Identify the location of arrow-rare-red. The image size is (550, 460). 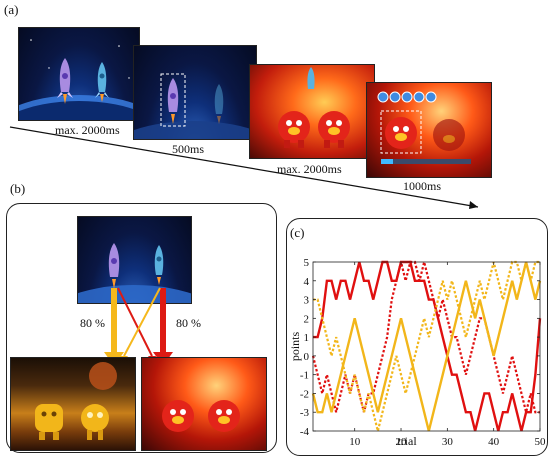
(135, 322).